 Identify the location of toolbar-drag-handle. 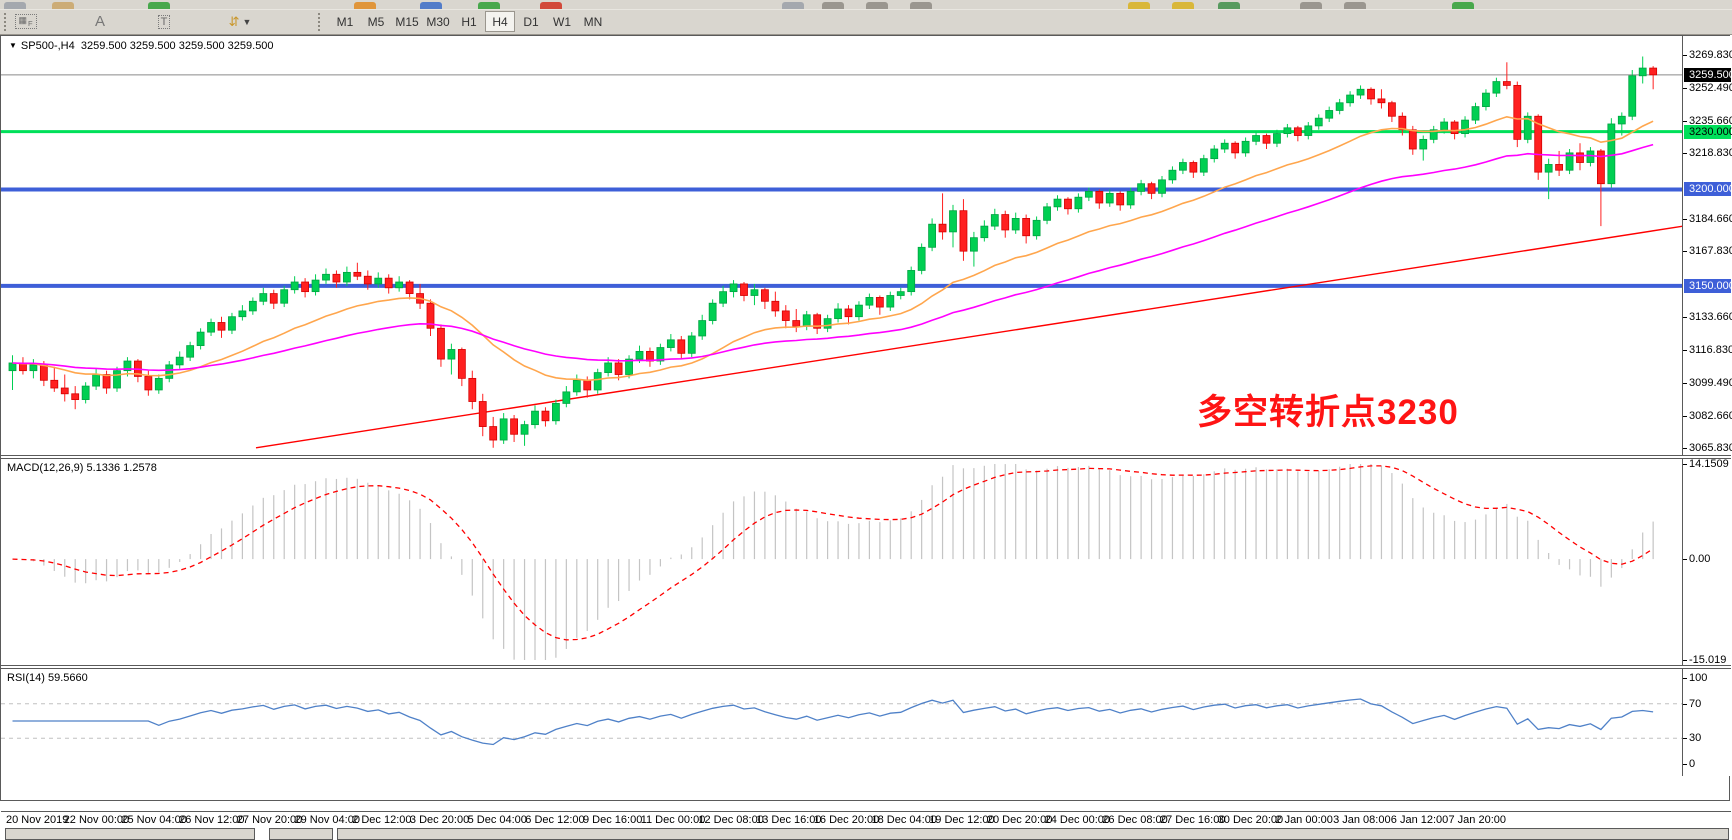
(7, 22).